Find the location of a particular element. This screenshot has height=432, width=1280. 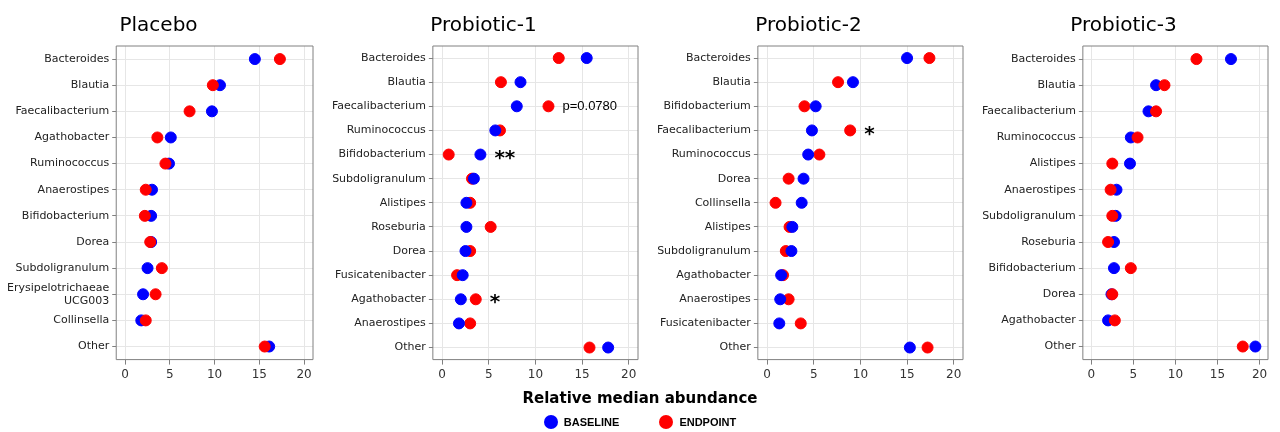

annotation: p=0.0780 is located at coordinates (590, 105).